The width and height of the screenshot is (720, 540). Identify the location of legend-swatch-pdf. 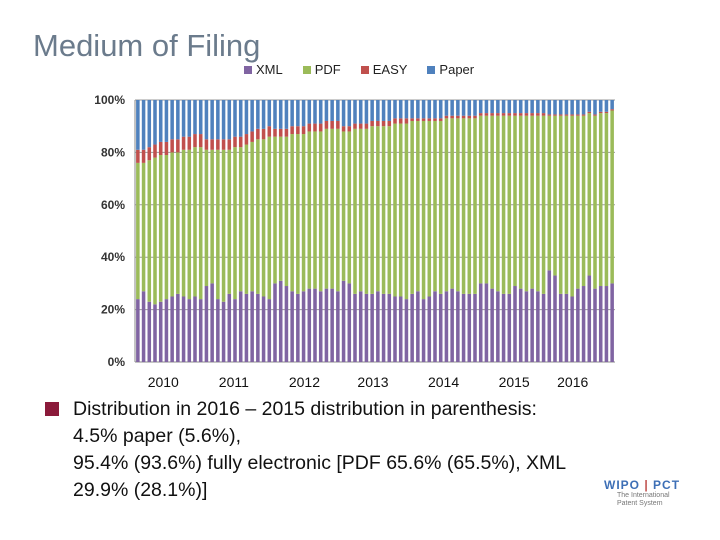
(306, 69).